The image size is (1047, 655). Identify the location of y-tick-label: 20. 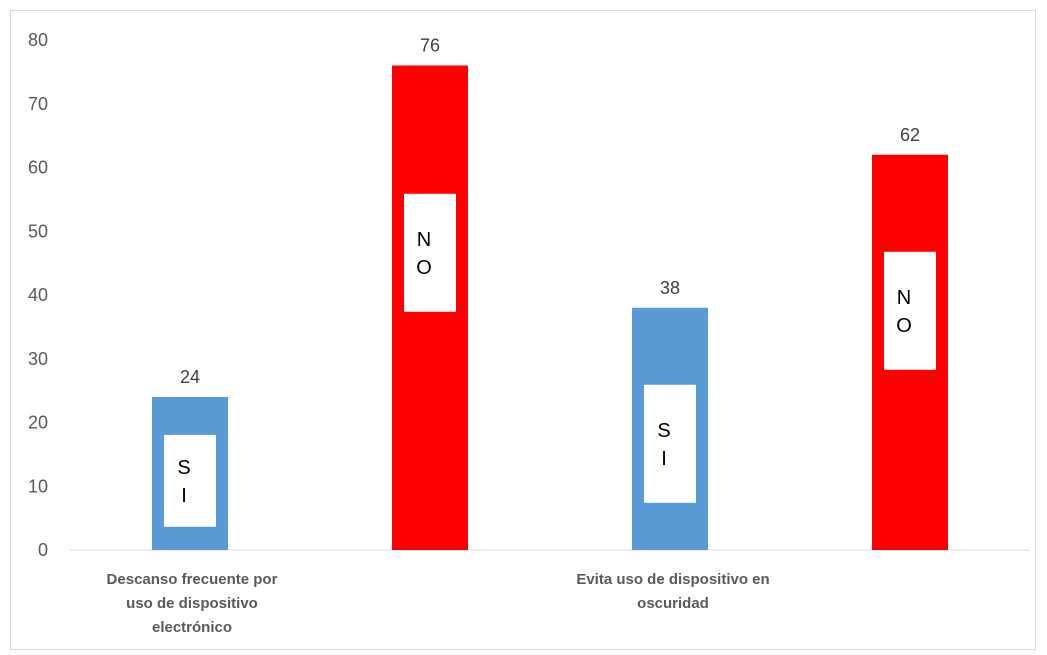
(38, 423).